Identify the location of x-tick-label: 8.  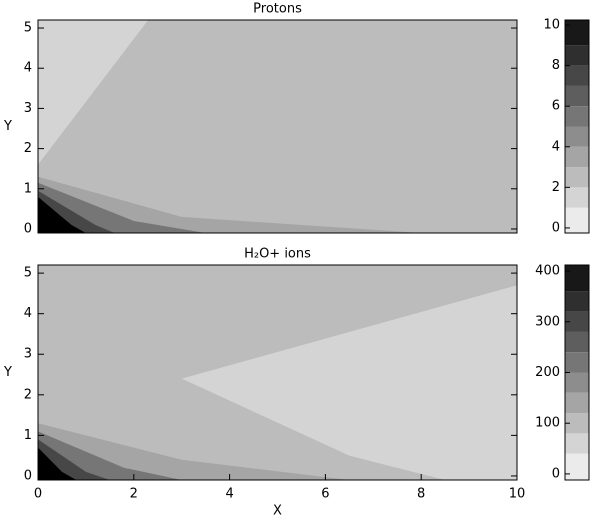
(421, 494).